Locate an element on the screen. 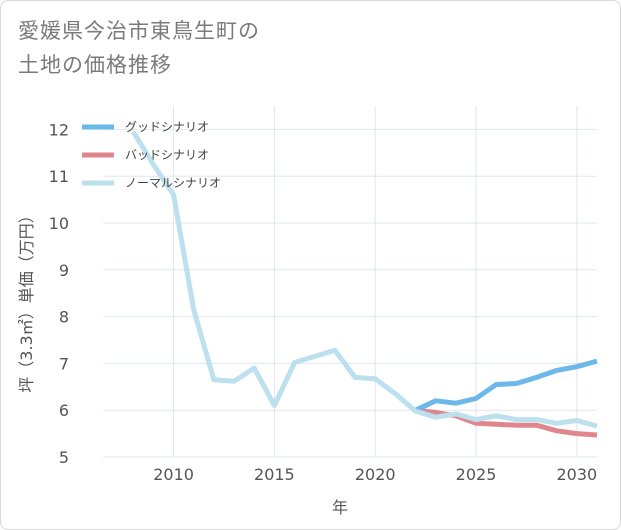 The width and height of the screenshot is (621, 530). chart-title-line2: 土地の価格推移 is located at coordinates (95, 65).